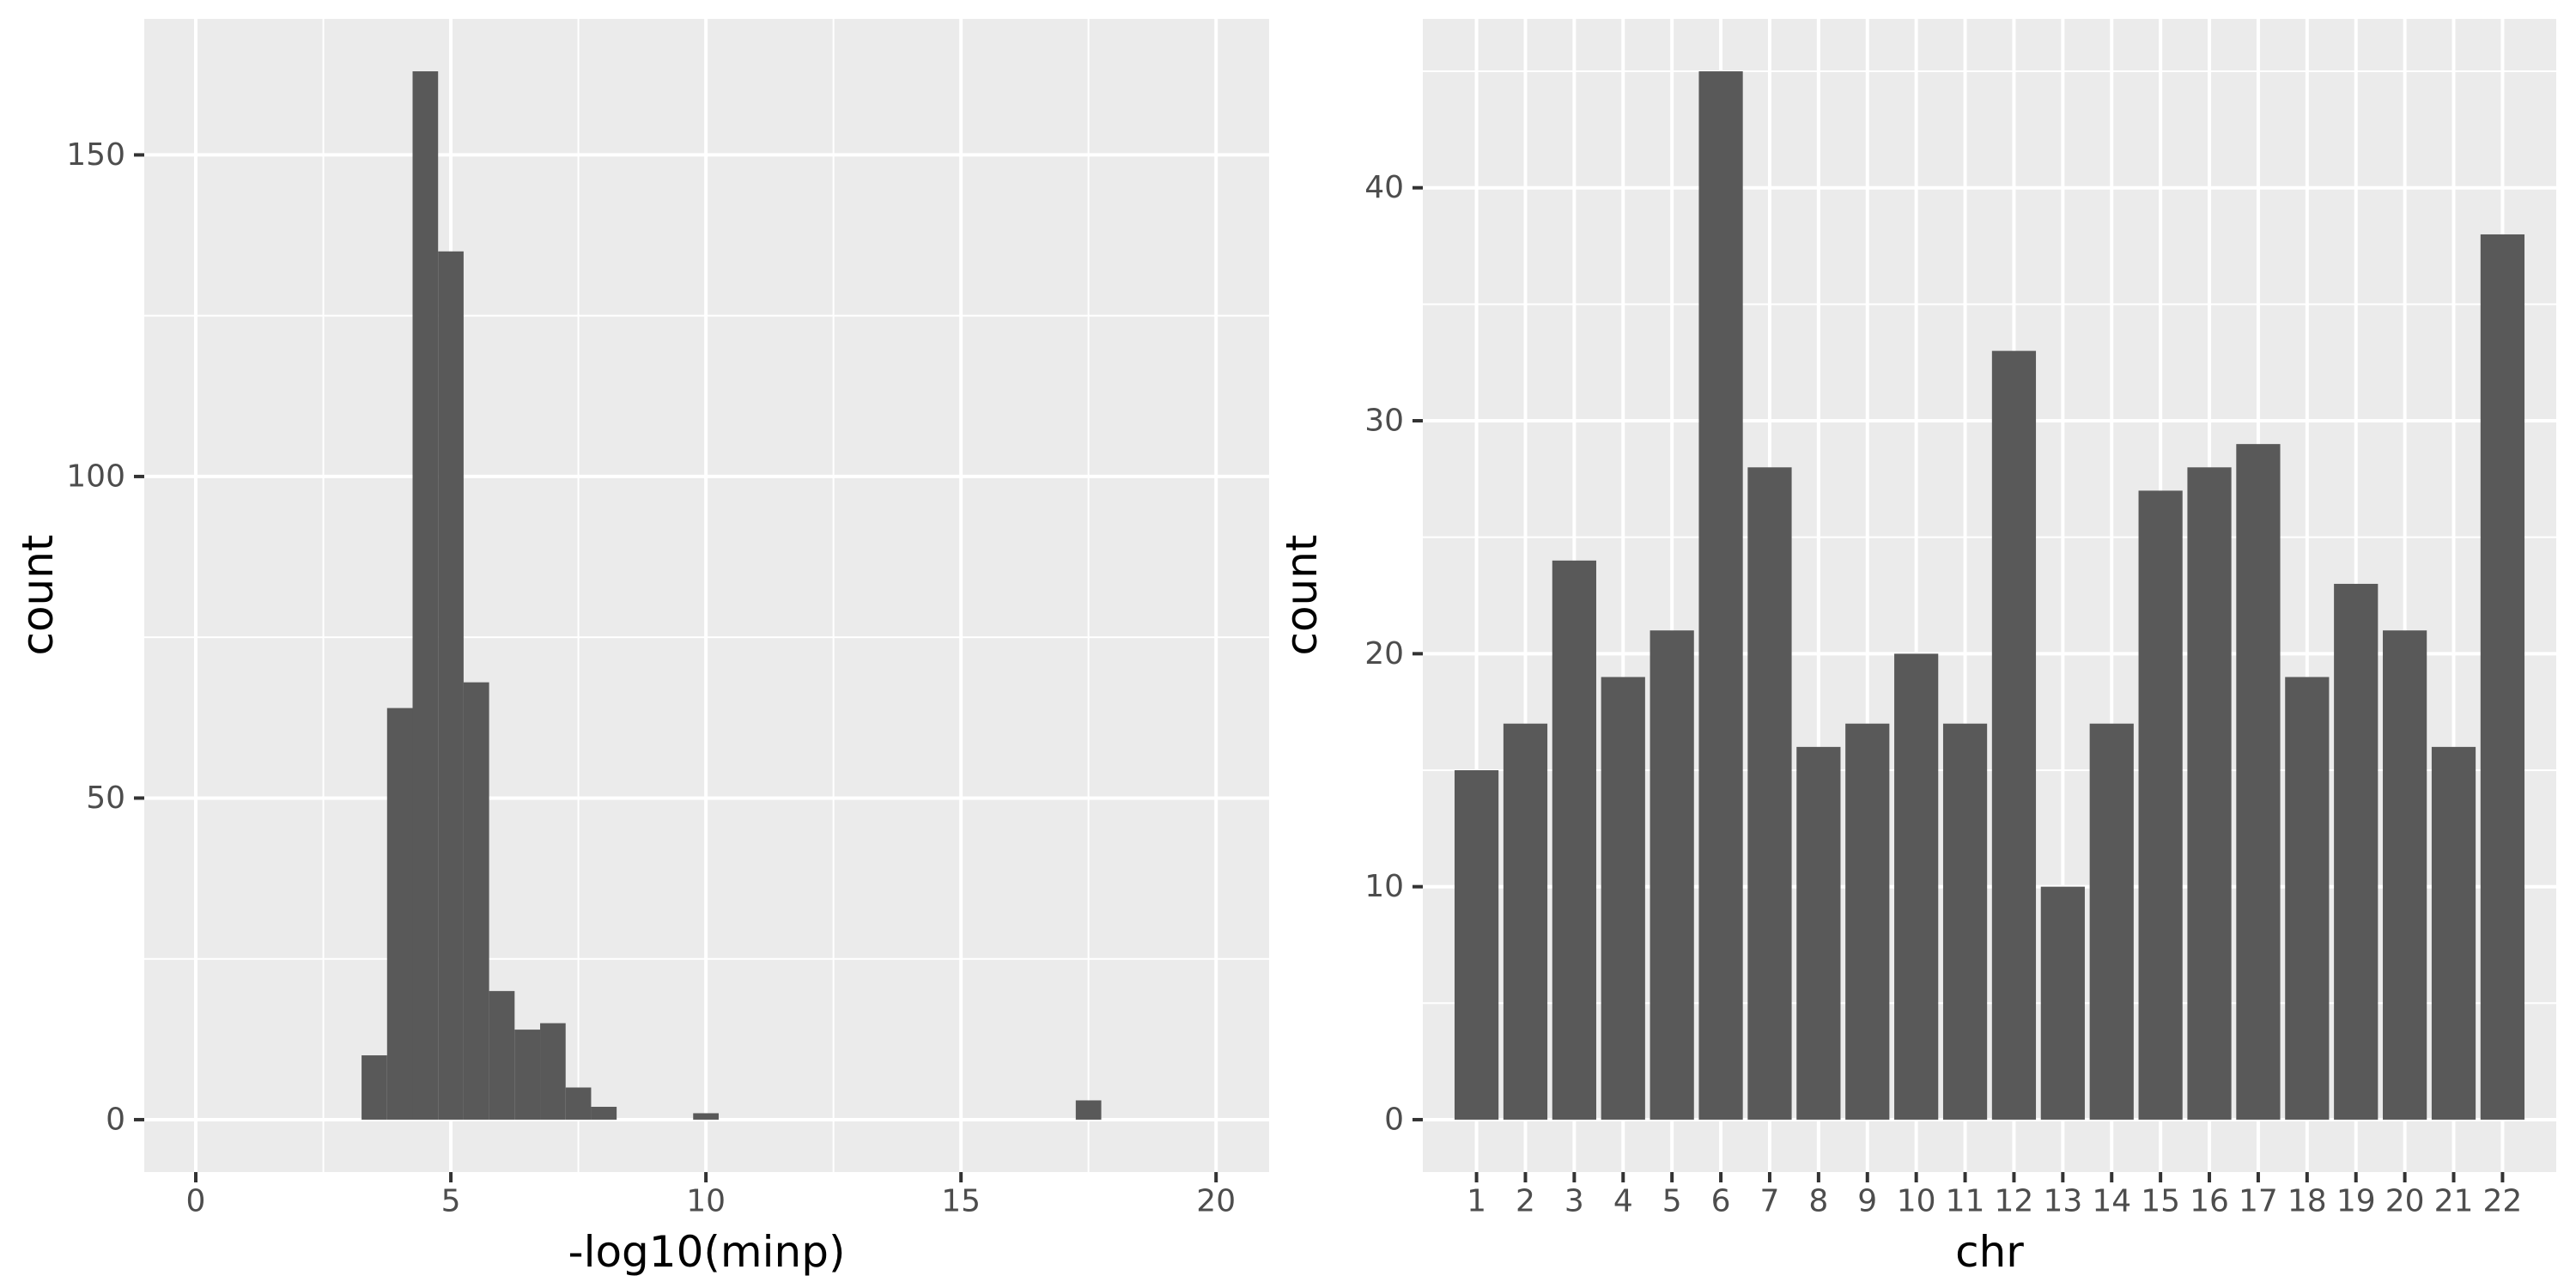 This screenshot has height=1288, width=2576. Describe the element at coordinates (1623, 1202) in the screenshot. I see `x-tick-label: 4` at that location.